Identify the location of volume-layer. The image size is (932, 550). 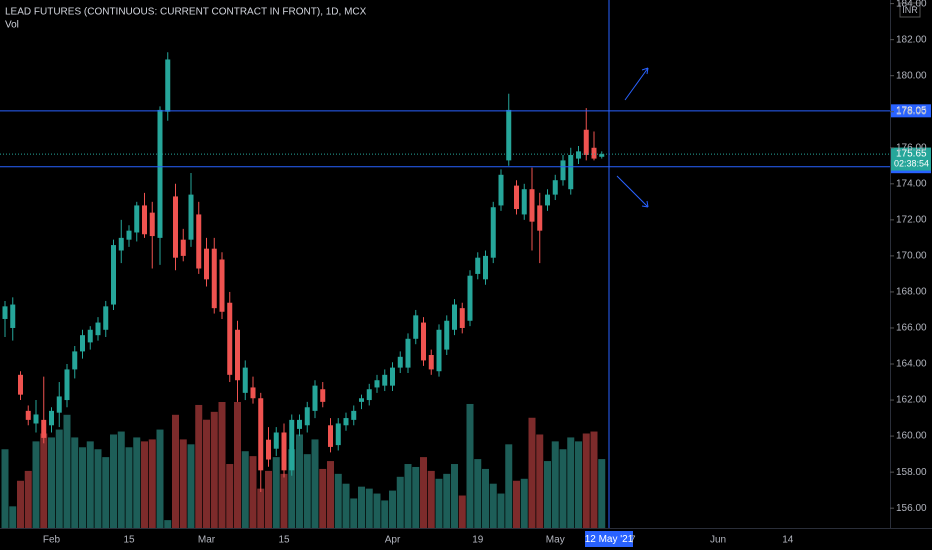
(303, 465).